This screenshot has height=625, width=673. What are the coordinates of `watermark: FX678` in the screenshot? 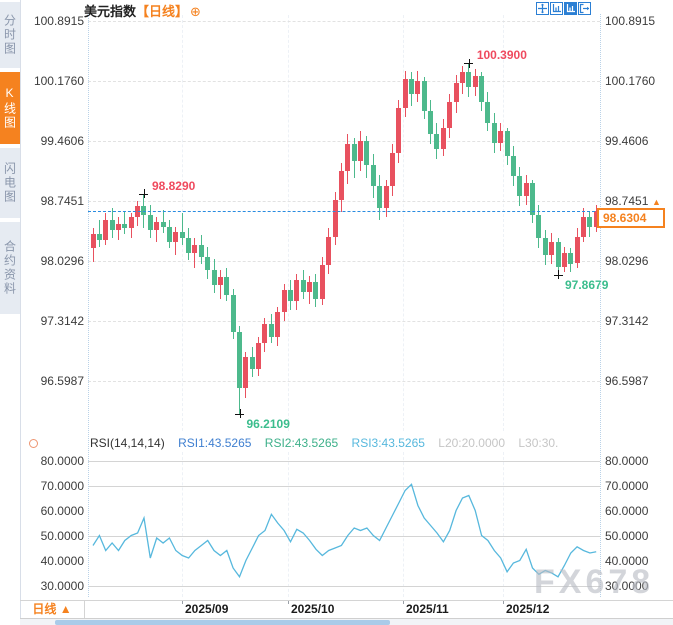 It's located at (594, 582).